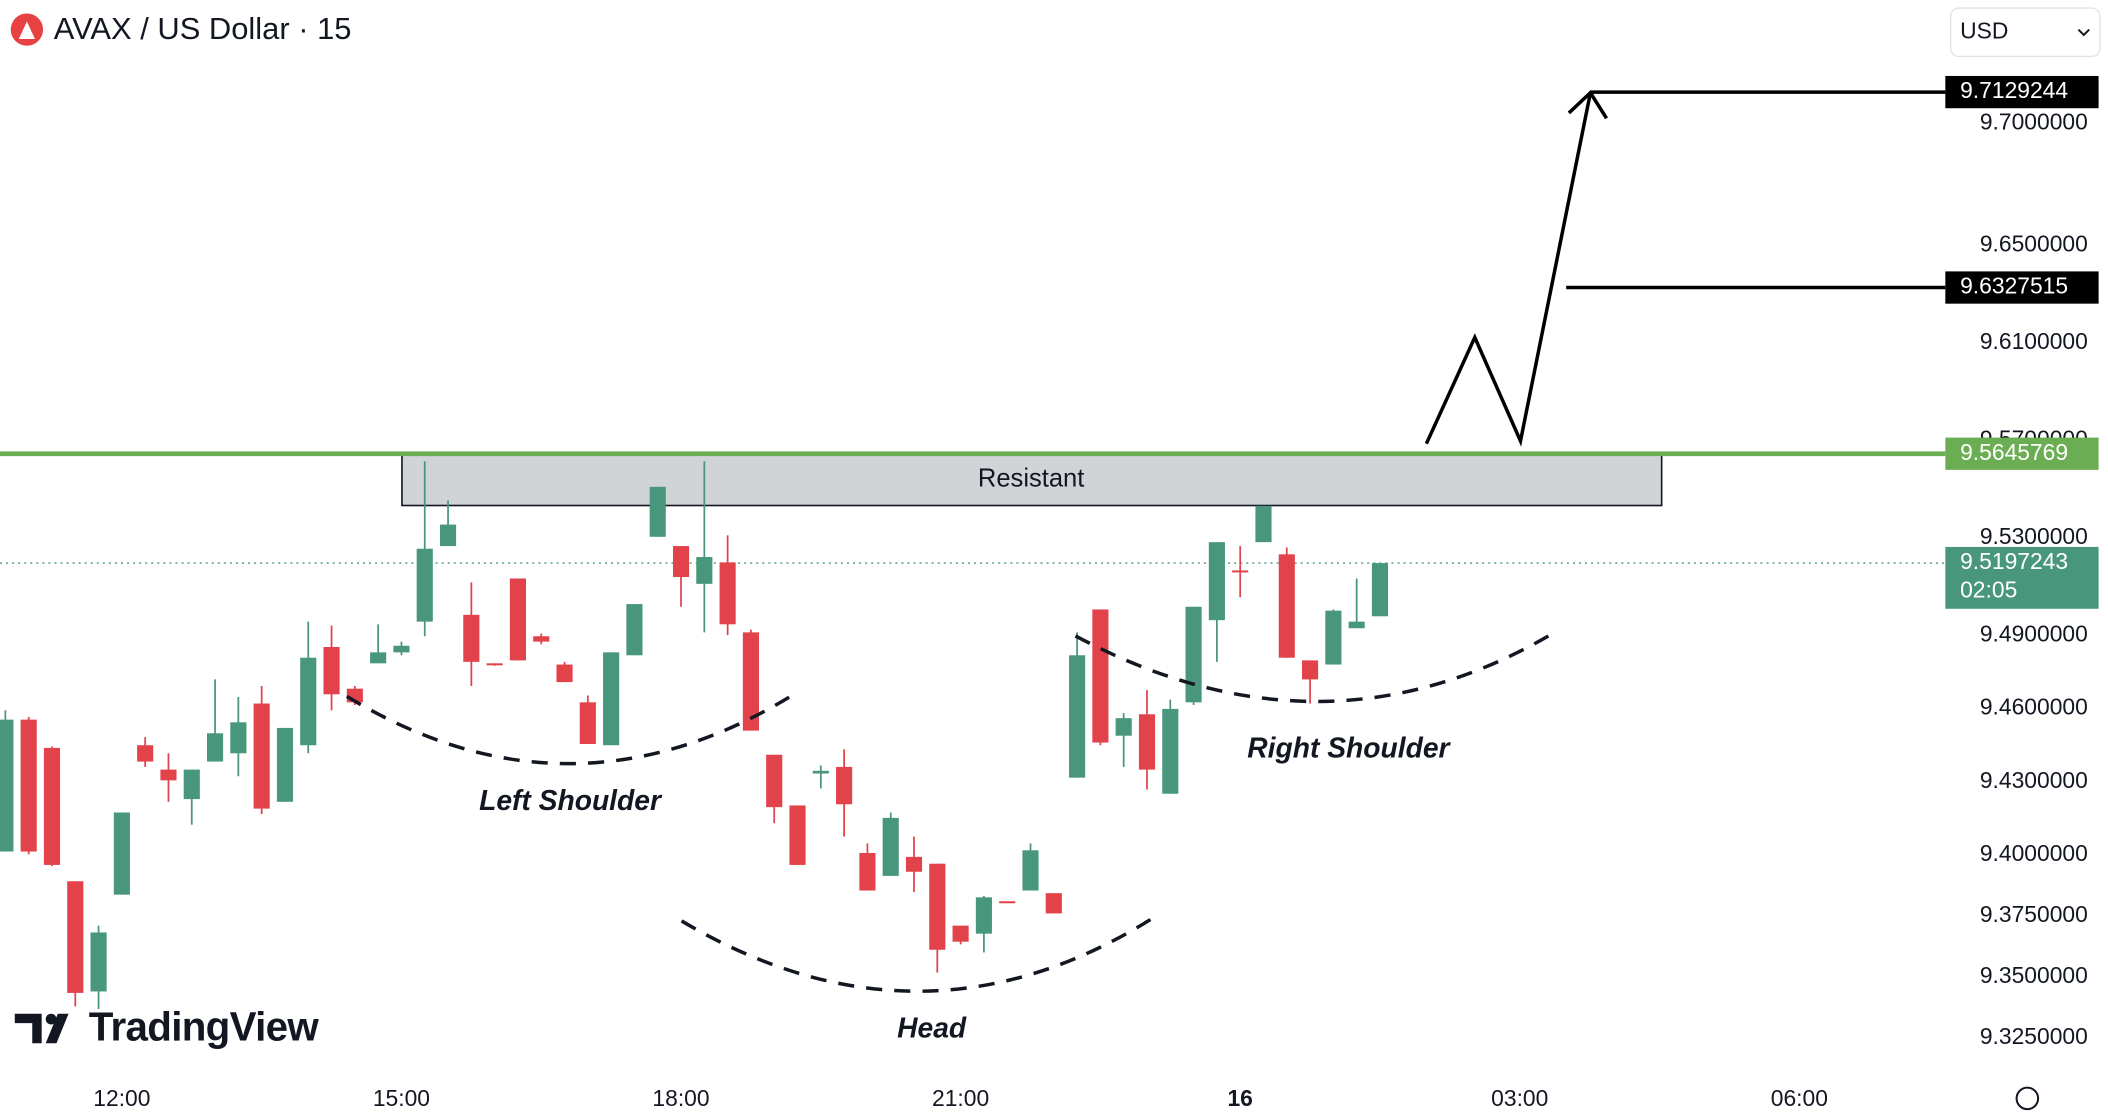  I want to click on logo-text: TradingView, so click(204, 1026).